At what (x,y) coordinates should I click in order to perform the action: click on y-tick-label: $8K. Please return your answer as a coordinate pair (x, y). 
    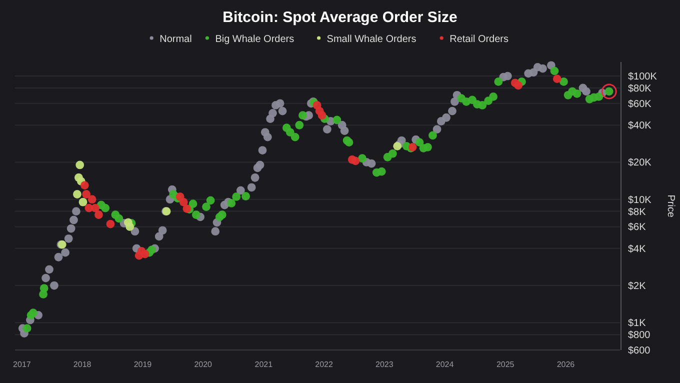
    Looking at the image, I should click on (637, 212).